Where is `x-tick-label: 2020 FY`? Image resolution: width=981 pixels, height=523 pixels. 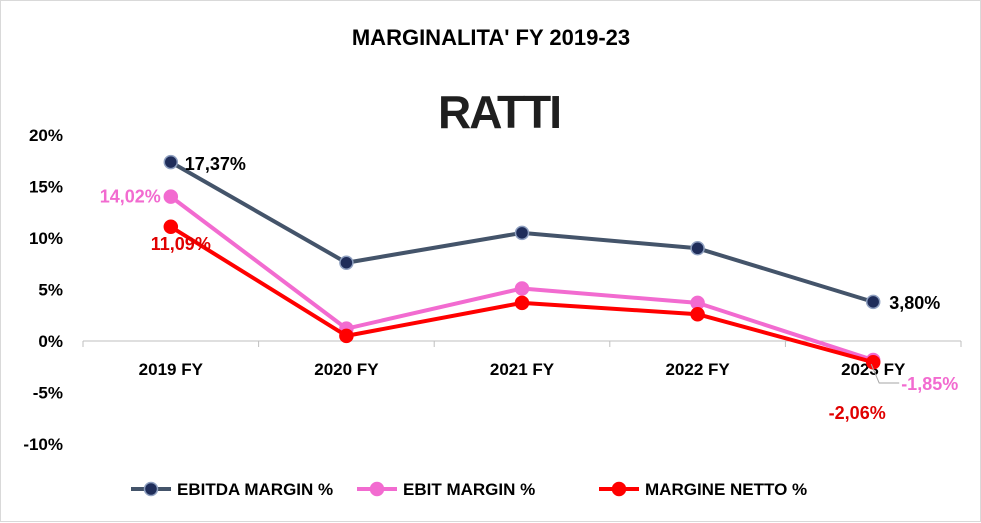 x-tick-label: 2020 FY is located at coordinates (346, 369).